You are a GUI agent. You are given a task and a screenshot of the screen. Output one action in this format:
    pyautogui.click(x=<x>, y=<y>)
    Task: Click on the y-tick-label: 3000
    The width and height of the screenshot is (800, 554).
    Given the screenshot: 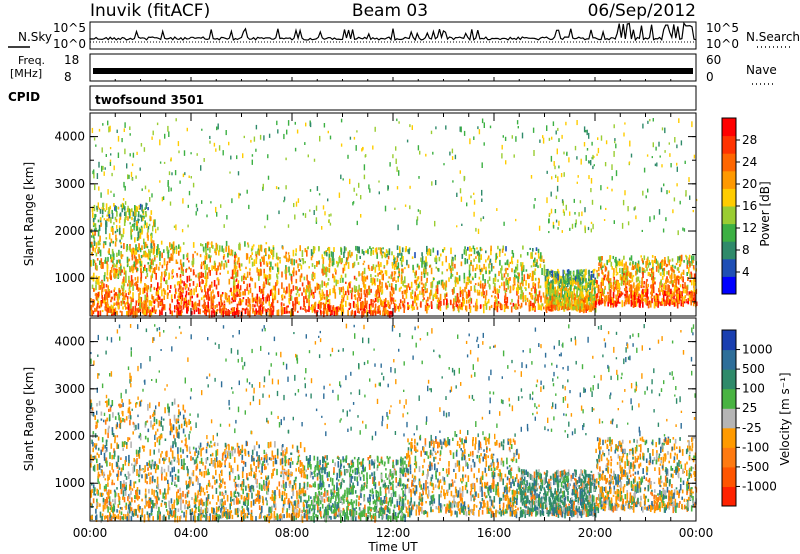 What is the action you would take?
    pyautogui.click(x=69, y=184)
    